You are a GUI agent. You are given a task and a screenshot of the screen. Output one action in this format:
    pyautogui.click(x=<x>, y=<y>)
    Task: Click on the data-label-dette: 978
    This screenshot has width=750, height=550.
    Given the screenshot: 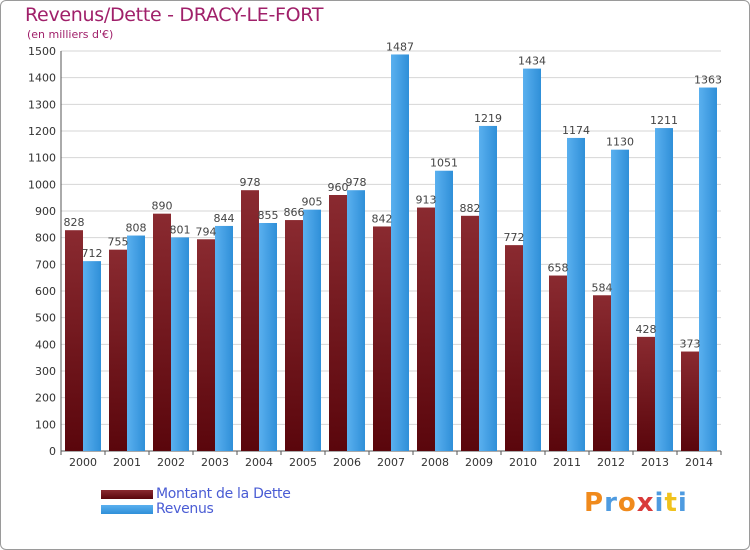 What is the action you would take?
    pyautogui.click(x=250, y=182)
    